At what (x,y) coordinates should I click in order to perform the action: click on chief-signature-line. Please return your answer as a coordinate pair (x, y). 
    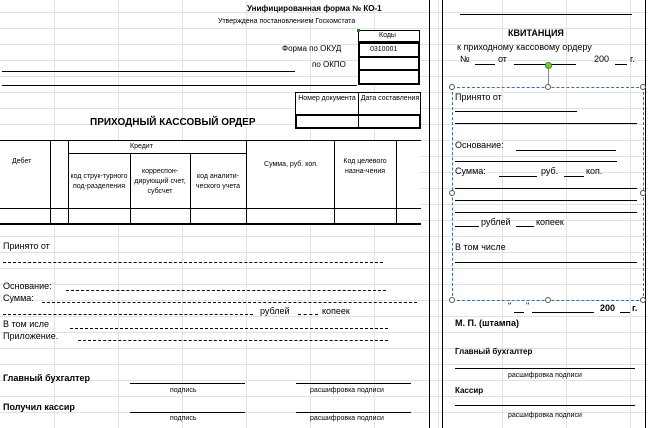
    Looking at the image, I should click on (187, 383).